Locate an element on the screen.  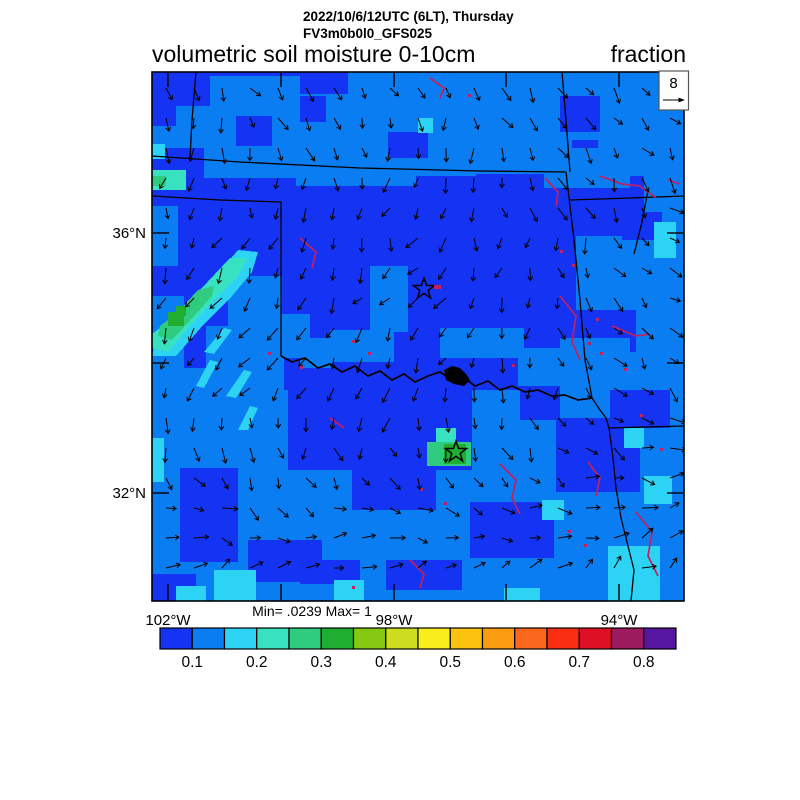
units-label: fraction is located at coordinates (648, 54).